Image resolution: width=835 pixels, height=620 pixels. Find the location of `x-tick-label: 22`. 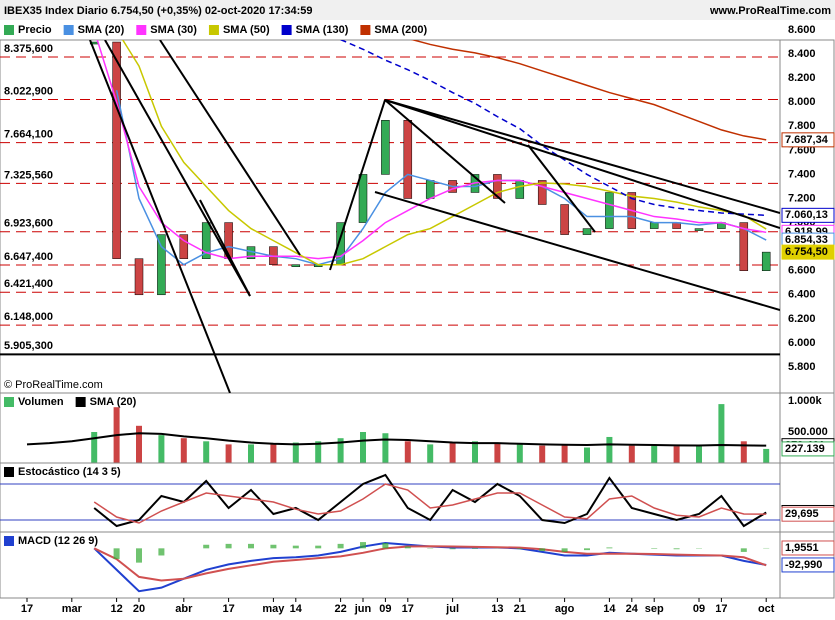

x-tick-label: 22 is located at coordinates (340, 609).